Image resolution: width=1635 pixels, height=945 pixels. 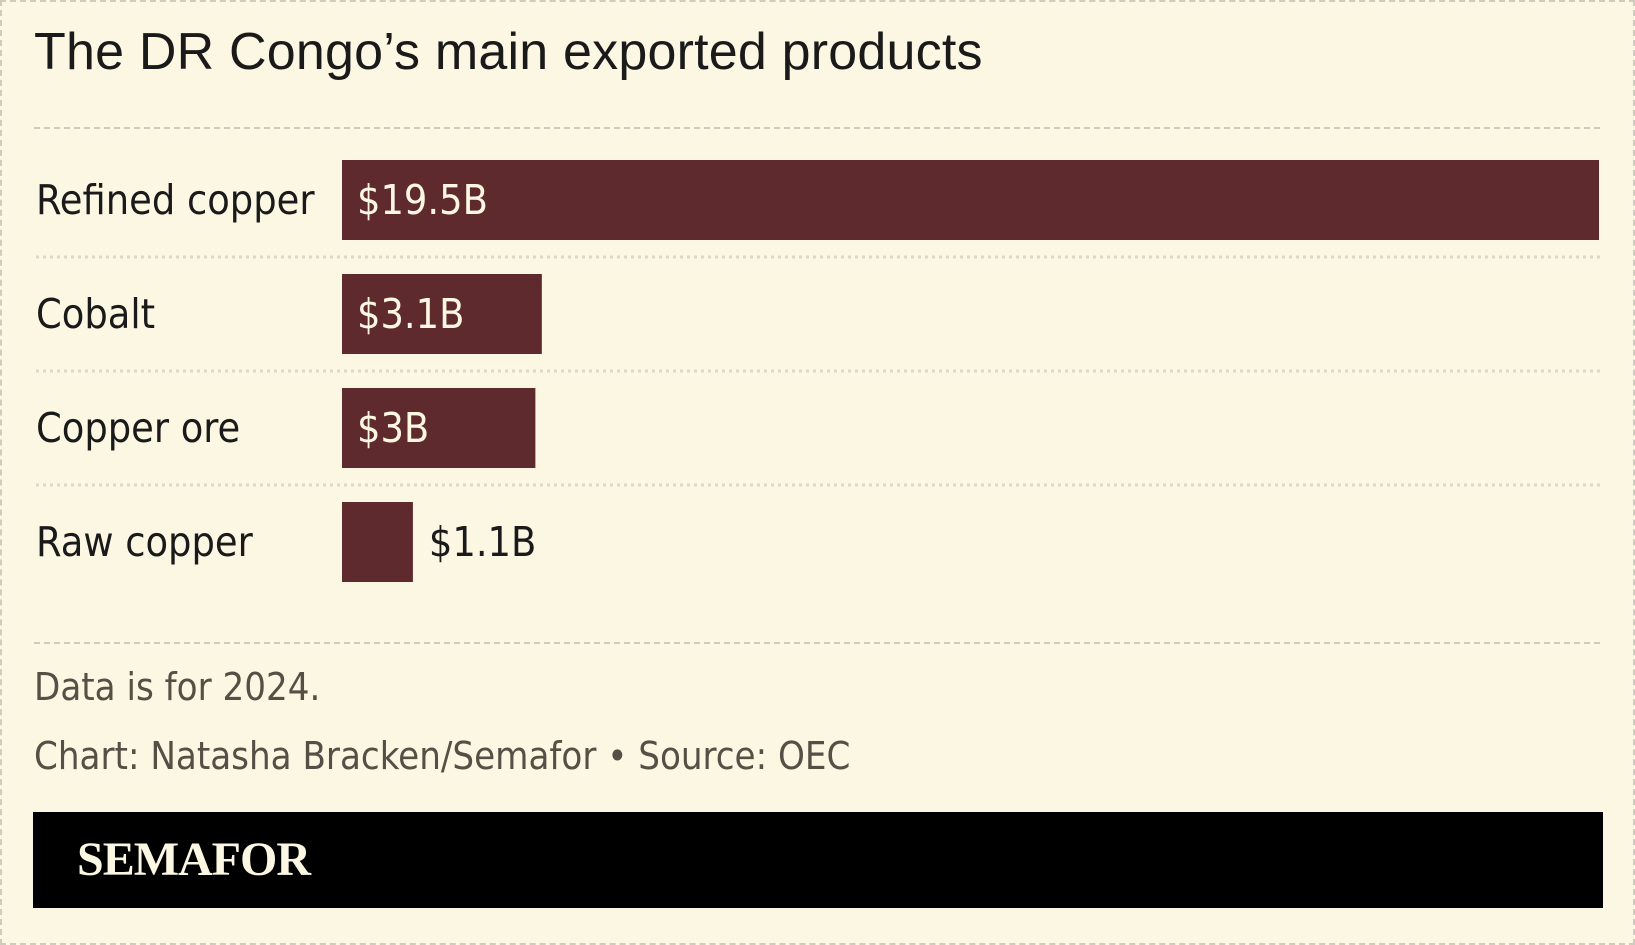 What do you see at coordinates (422, 200) in the screenshot?
I see `bar-value-label: $19.5B` at bounding box center [422, 200].